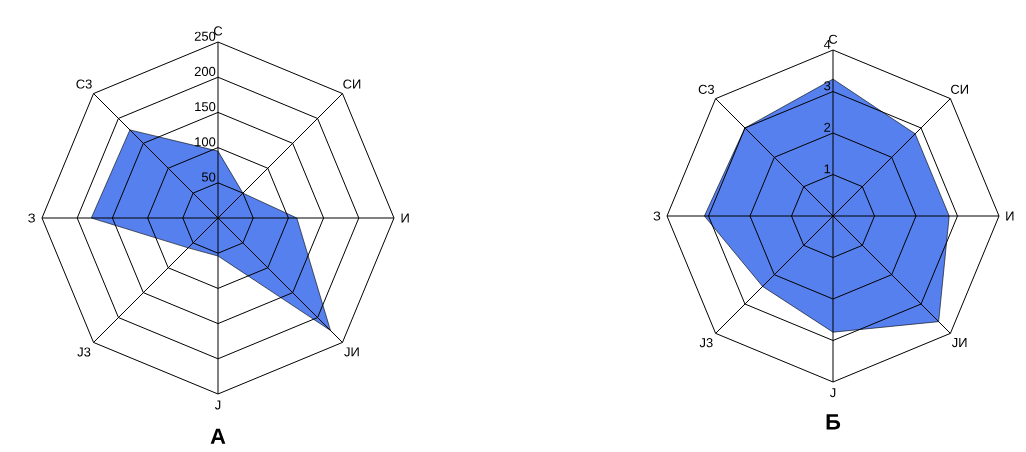  Describe the element at coordinates (205, 36) in the screenshot. I see `y-tick-label: 250` at that location.